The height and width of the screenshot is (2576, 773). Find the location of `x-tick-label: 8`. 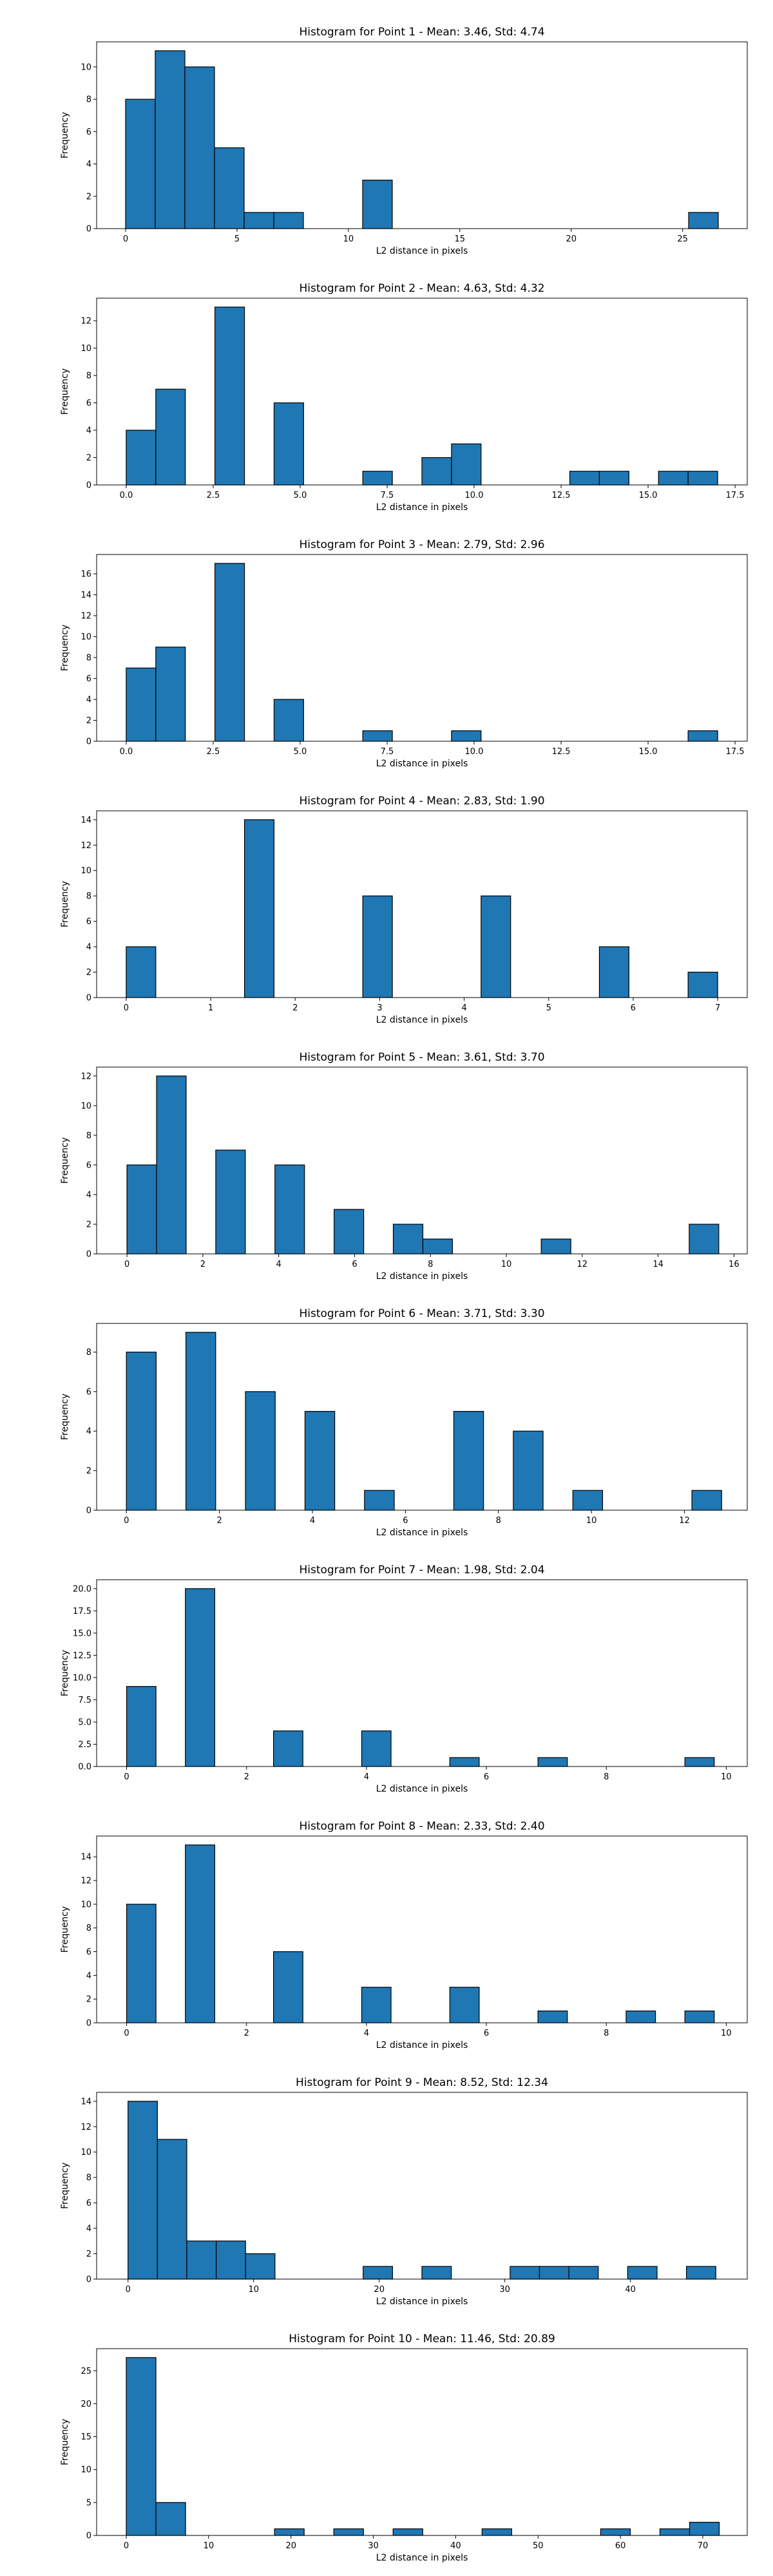

x-tick-label: 8 is located at coordinates (606, 2033).